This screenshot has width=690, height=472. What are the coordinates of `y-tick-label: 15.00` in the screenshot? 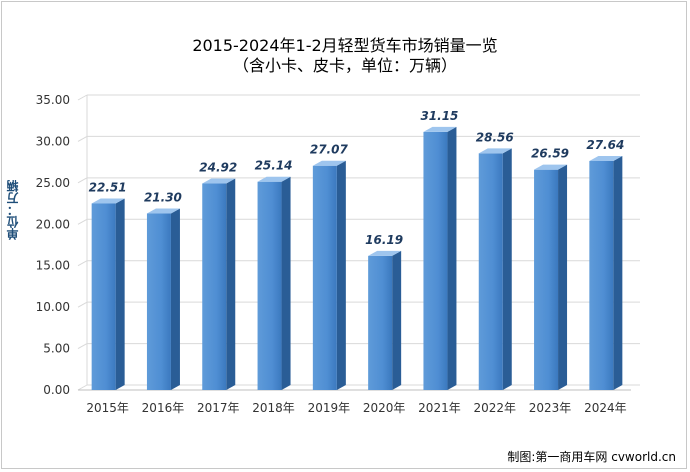 It's located at (53, 266).